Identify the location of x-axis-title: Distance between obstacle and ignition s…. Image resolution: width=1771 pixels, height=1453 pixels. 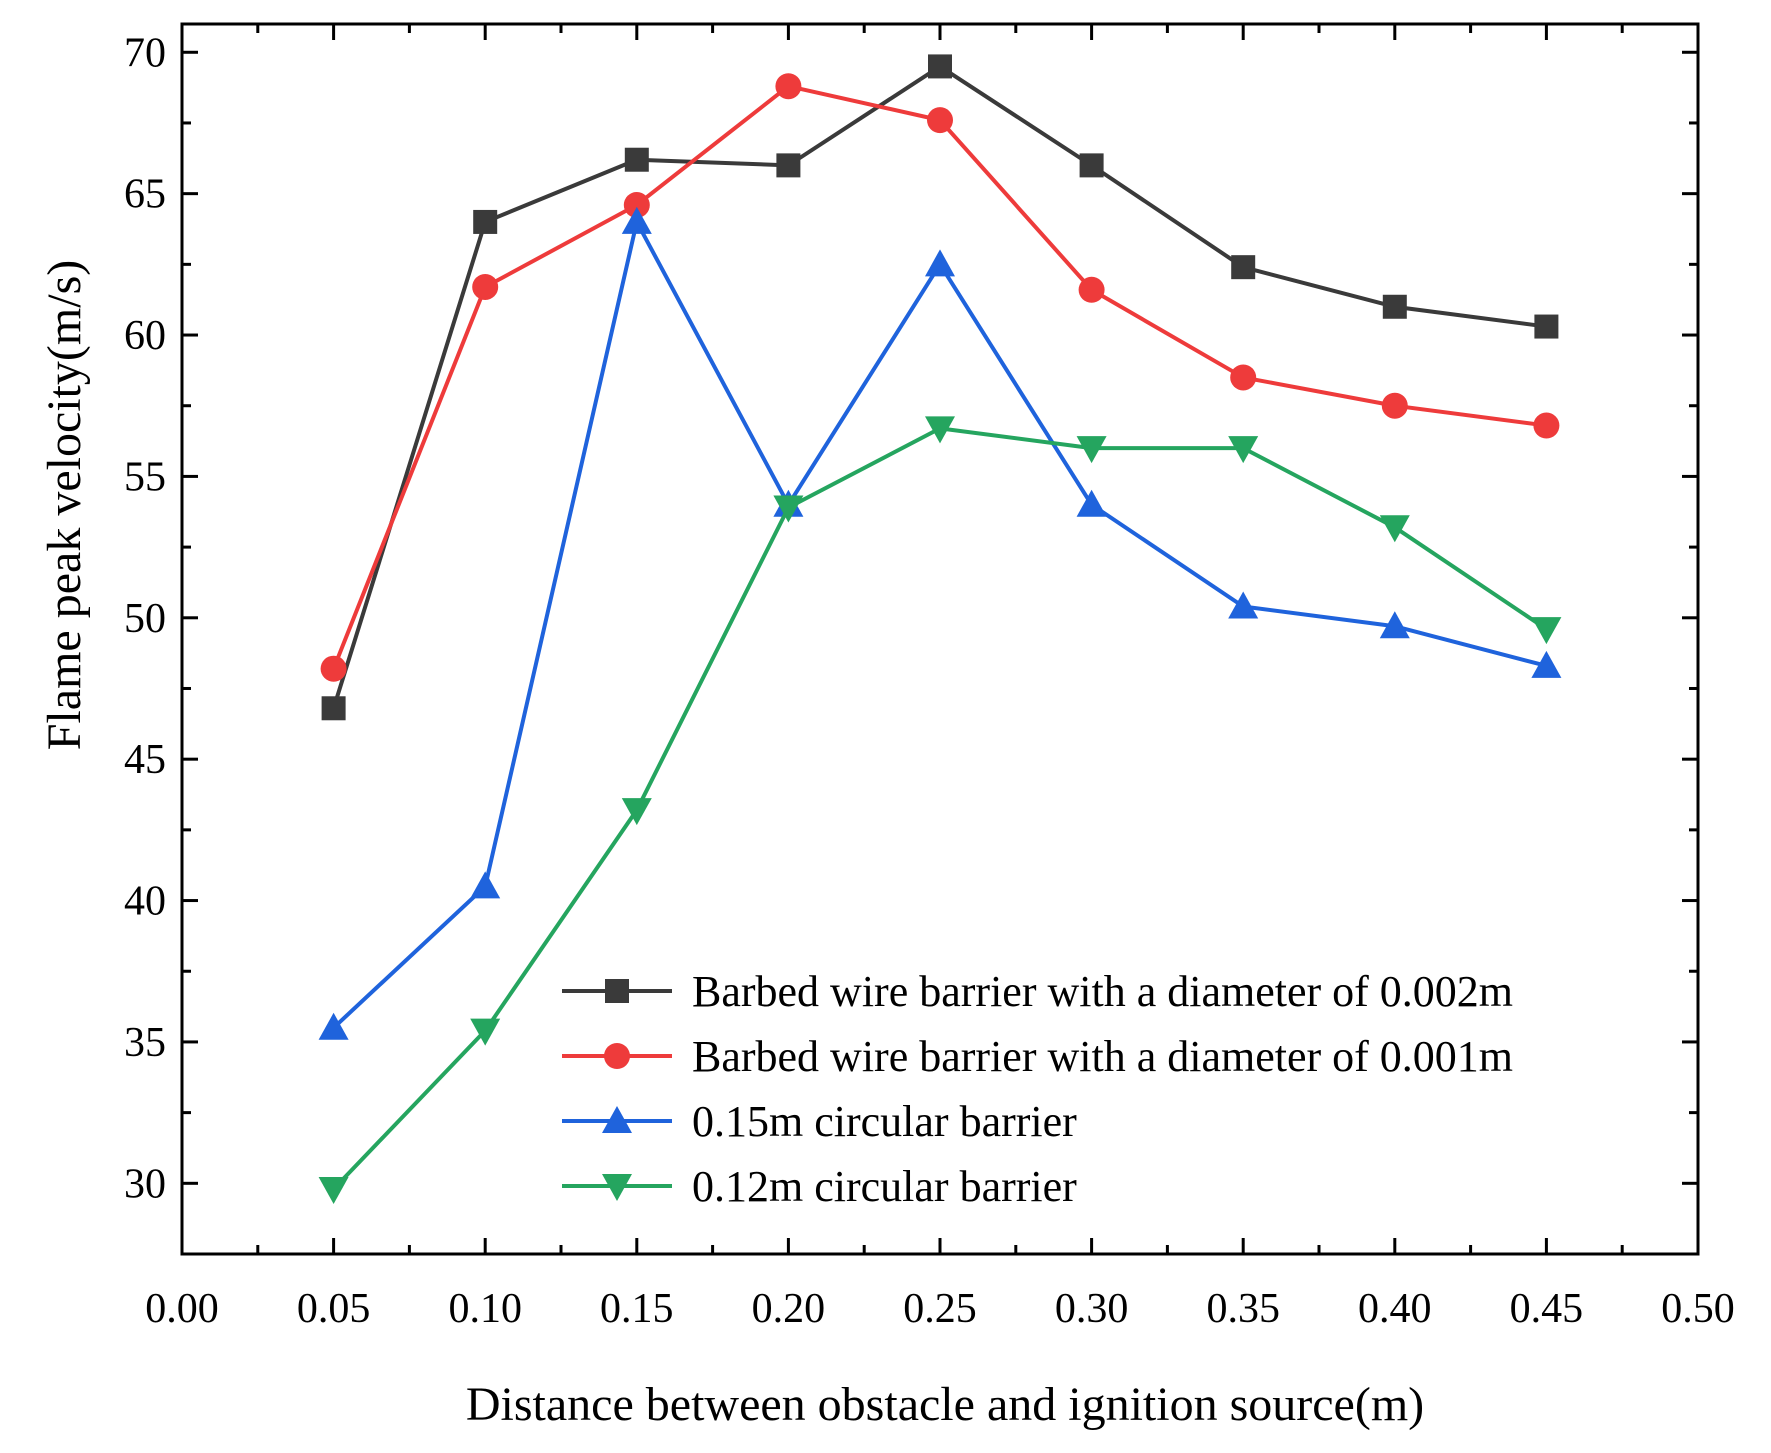
(945, 1404).